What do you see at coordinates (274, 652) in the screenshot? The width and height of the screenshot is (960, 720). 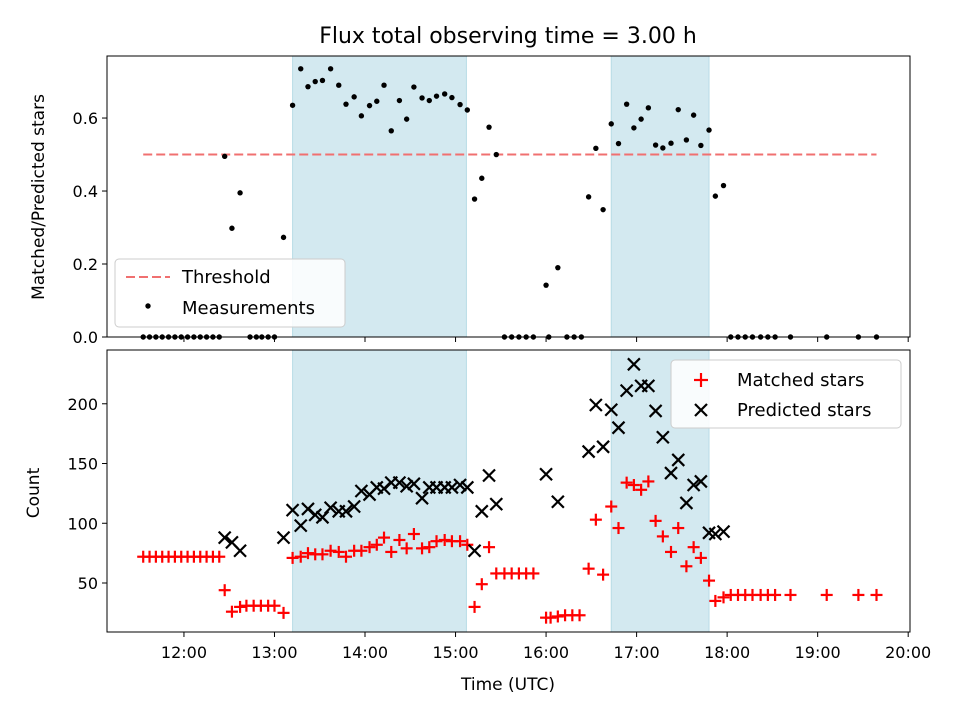 I see `x-tick-label: 13:00` at bounding box center [274, 652].